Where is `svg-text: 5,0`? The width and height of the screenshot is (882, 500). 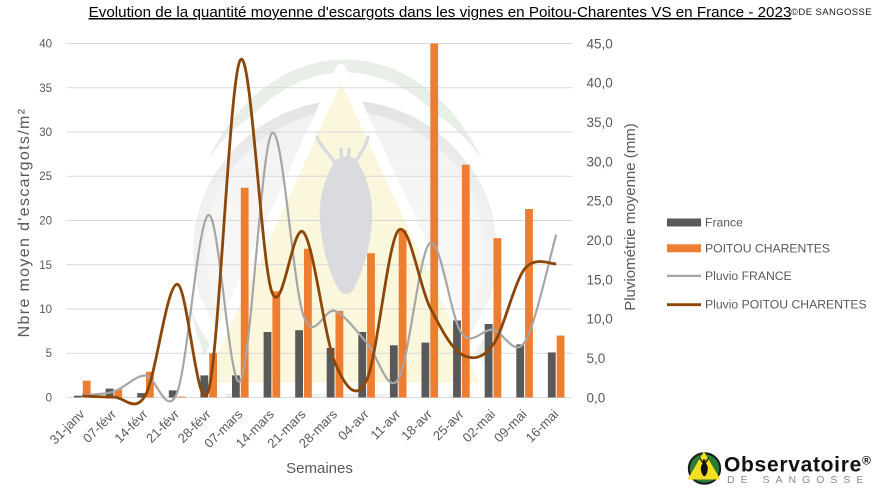
svg-text: 5,0 is located at coordinates (596, 358).